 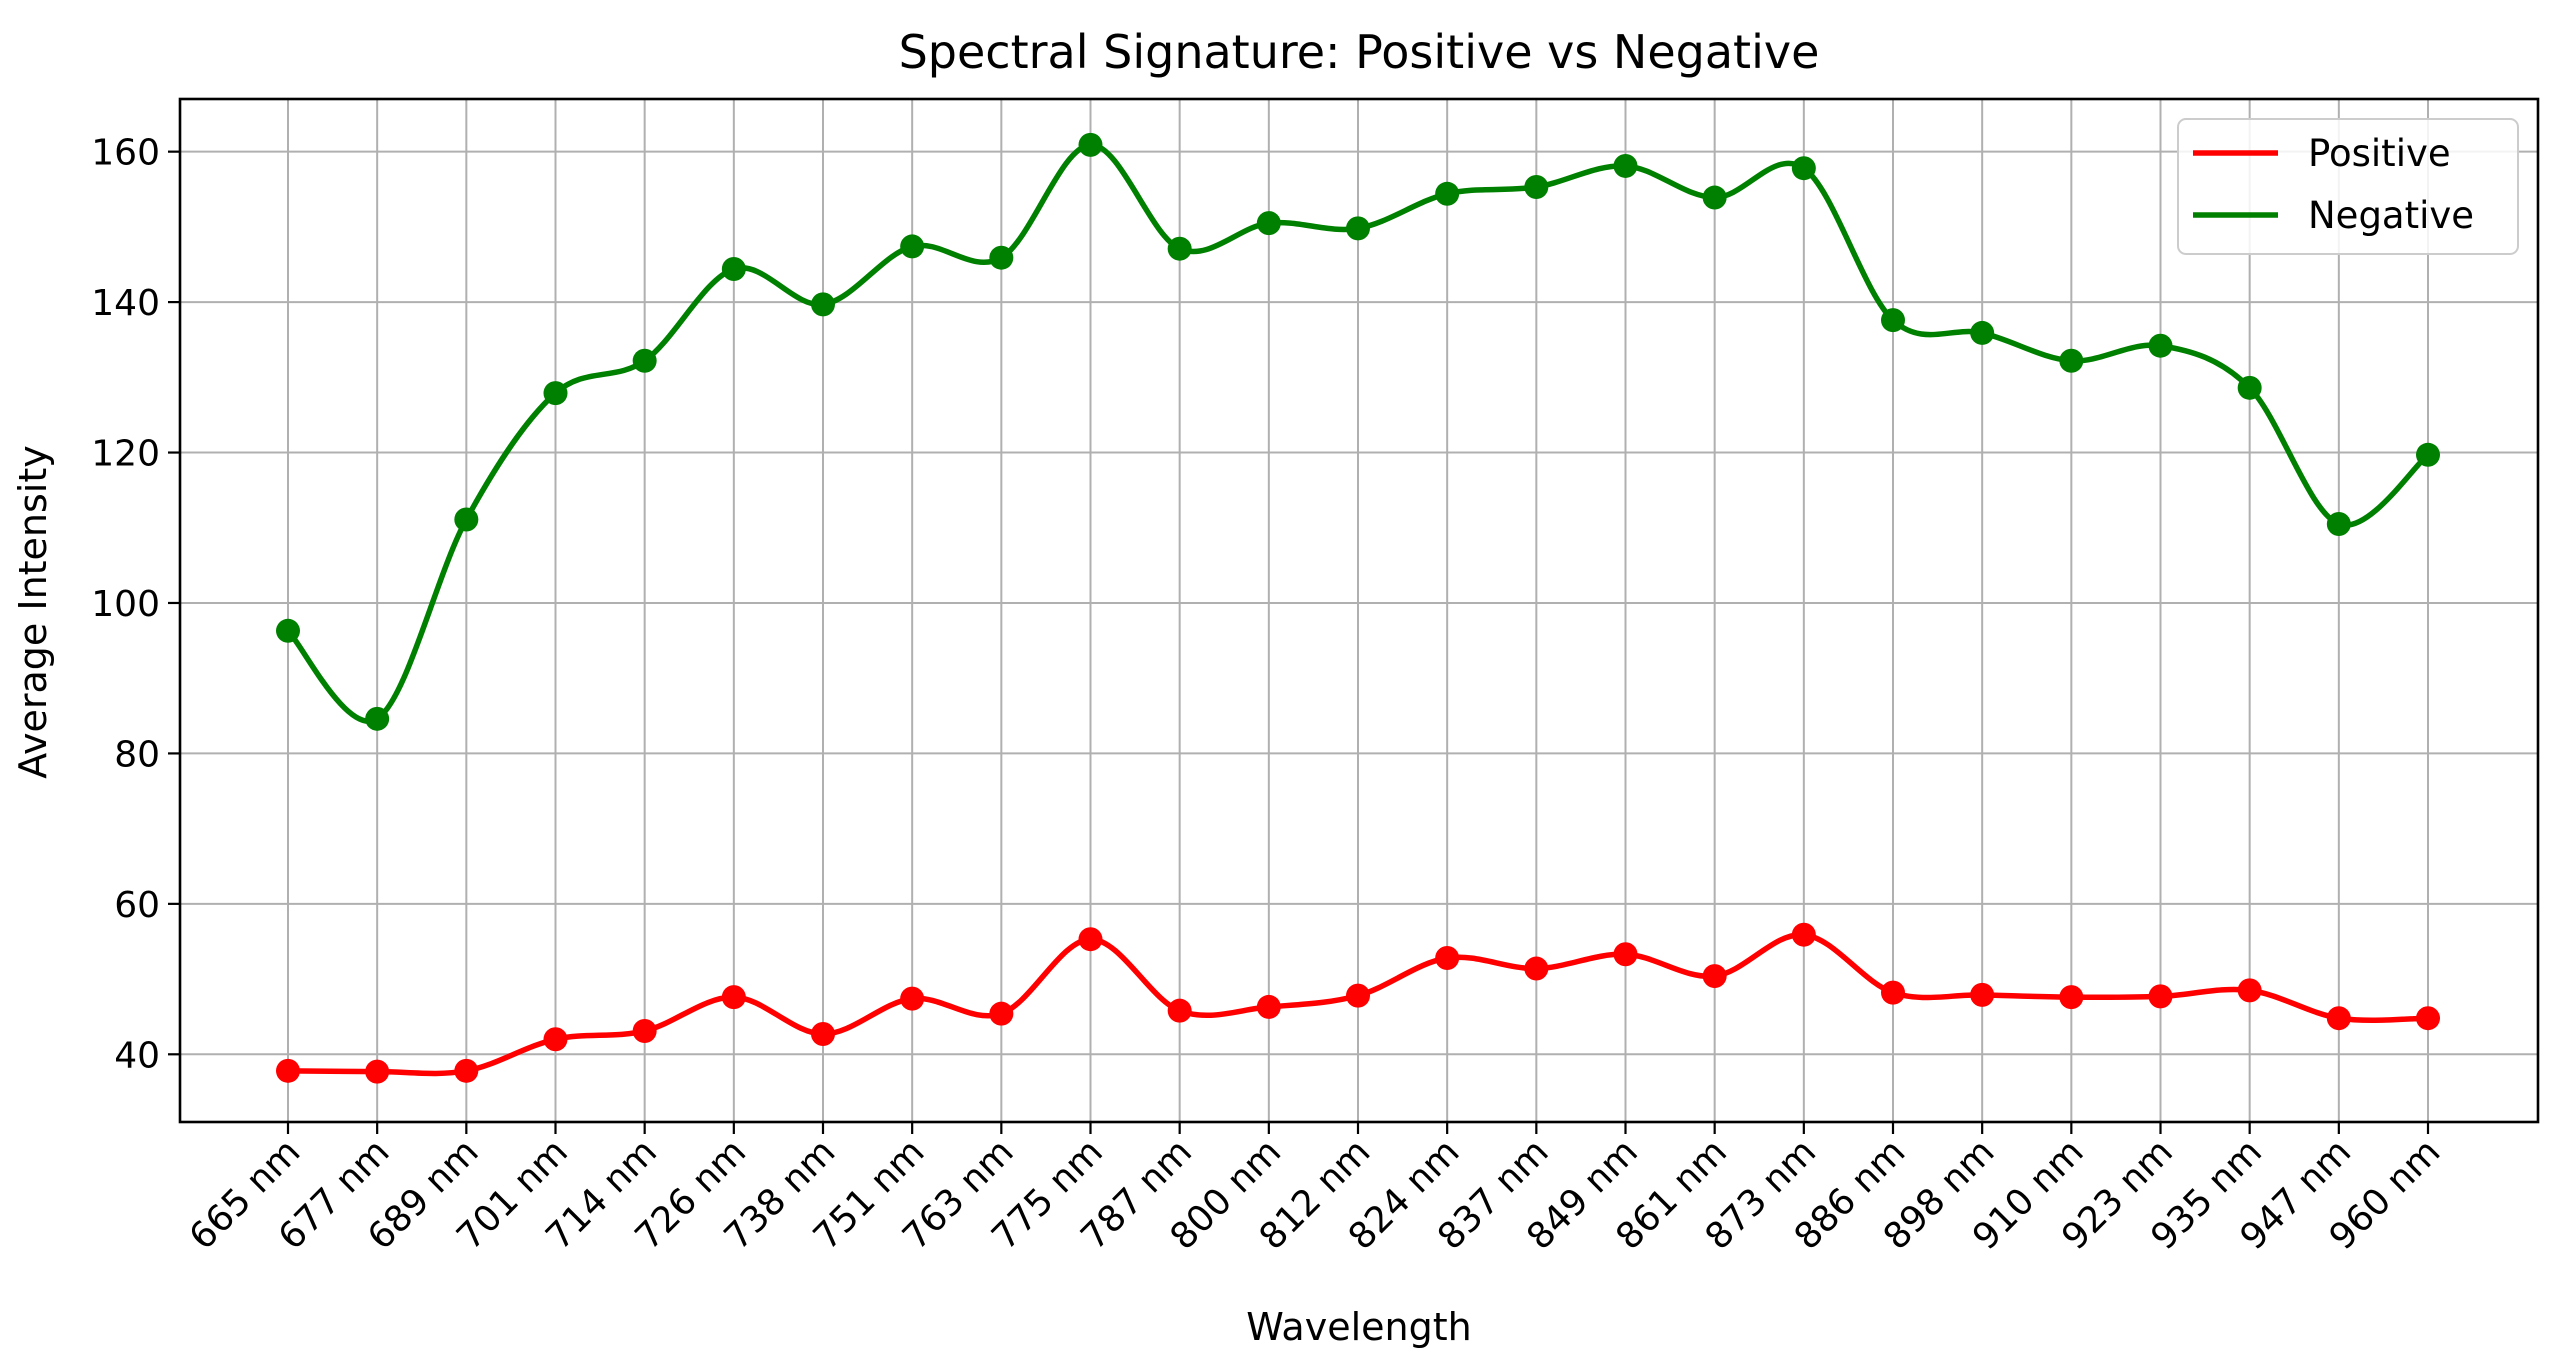 What do you see at coordinates (2379, 153) in the screenshot?
I see `legend-label-positive: Positive` at bounding box center [2379, 153].